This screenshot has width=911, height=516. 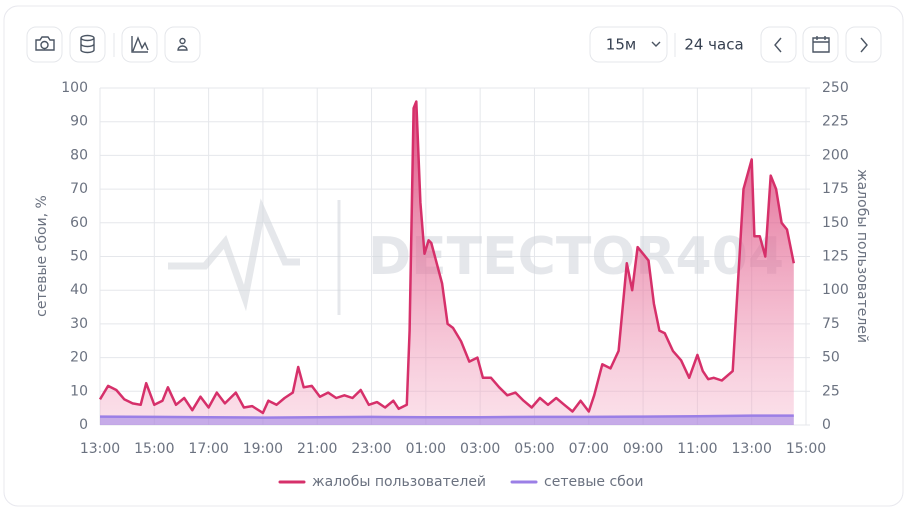 What do you see at coordinates (593, 482) in the screenshot?
I see `legend-label: сетевые сбои` at bounding box center [593, 482].